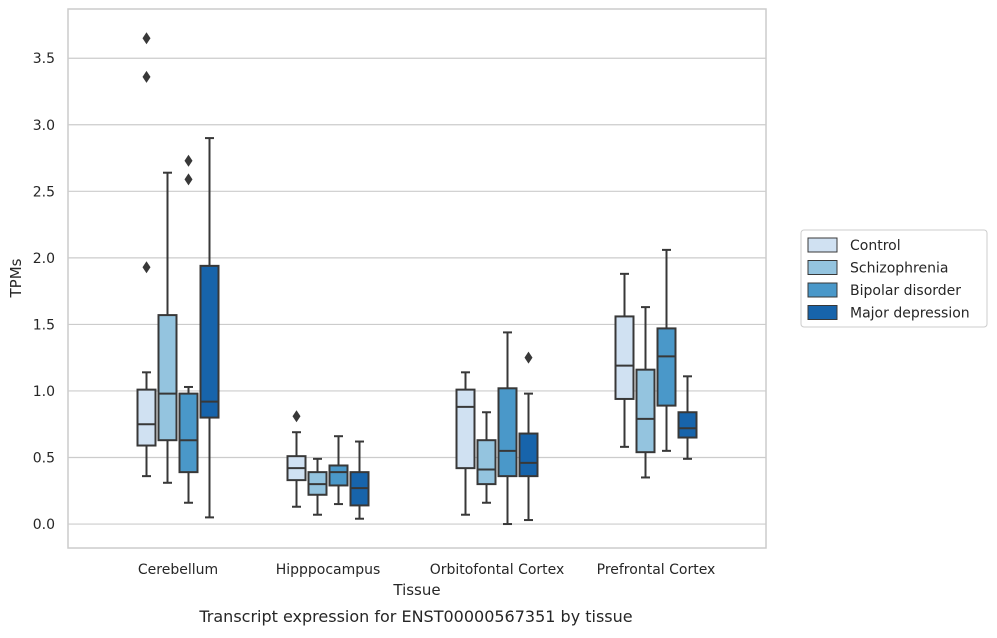 This screenshot has height=638, width=997. What do you see at coordinates (899, 269) in the screenshot?
I see `legend-label: Schizophrenia` at bounding box center [899, 269].